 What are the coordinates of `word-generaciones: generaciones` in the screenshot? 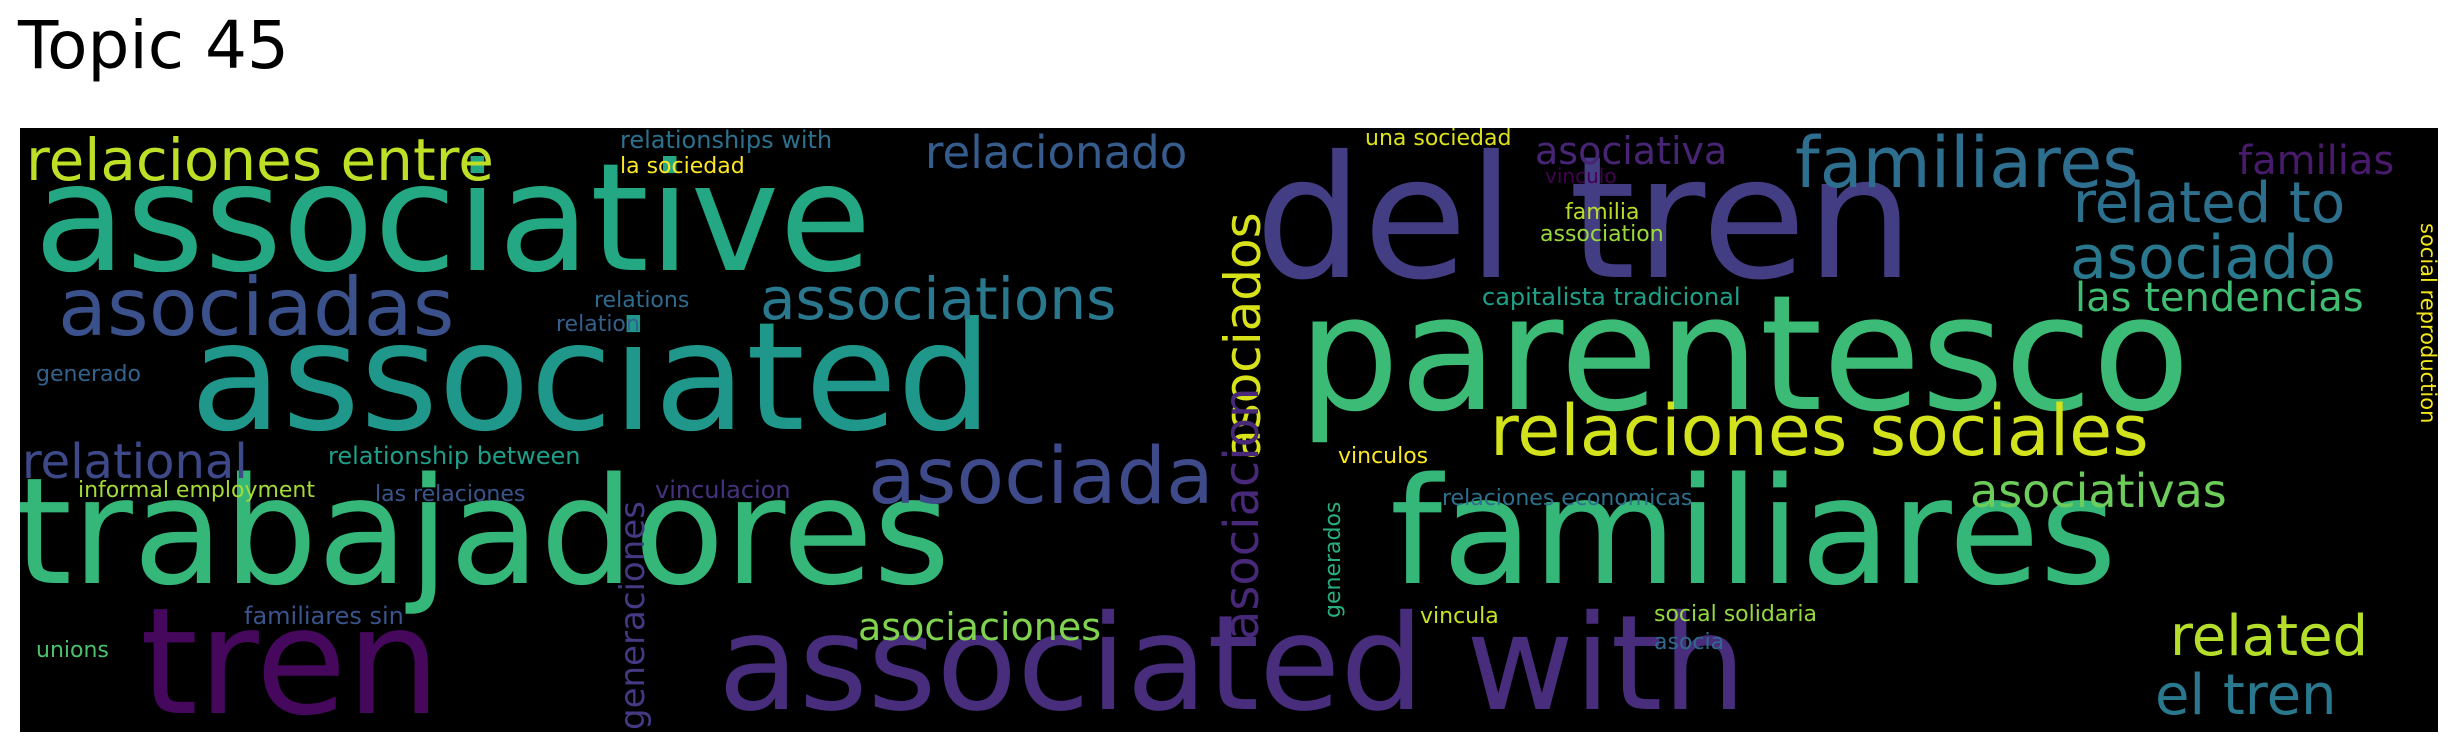 It's located at (633, 615).